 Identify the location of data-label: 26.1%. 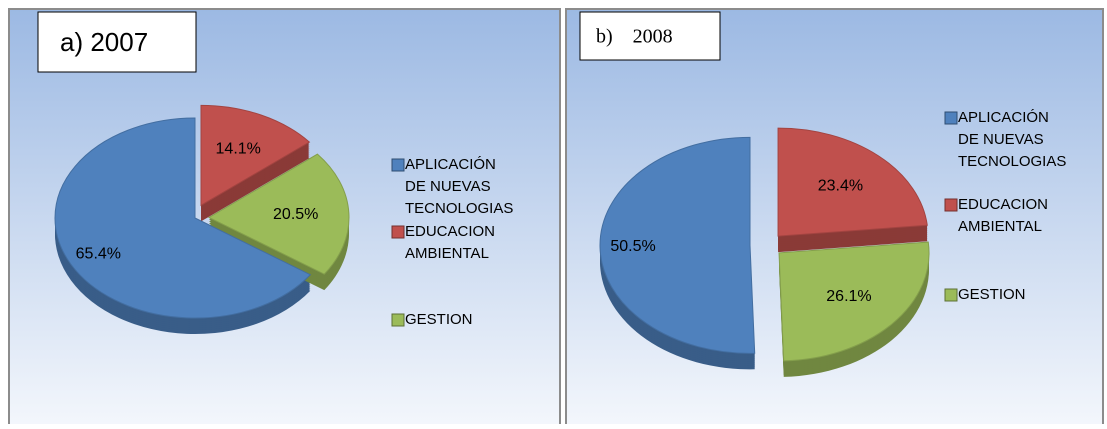
(848, 296).